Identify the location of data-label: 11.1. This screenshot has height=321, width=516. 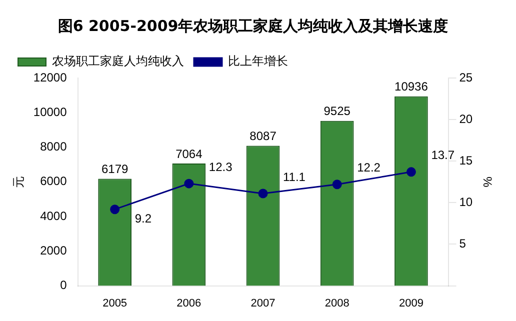
(294, 177).